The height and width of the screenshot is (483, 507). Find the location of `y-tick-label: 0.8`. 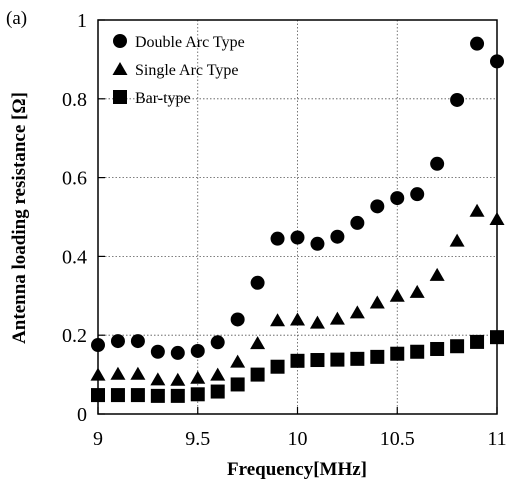

y-tick-label: 0.8 is located at coordinates (74, 100).